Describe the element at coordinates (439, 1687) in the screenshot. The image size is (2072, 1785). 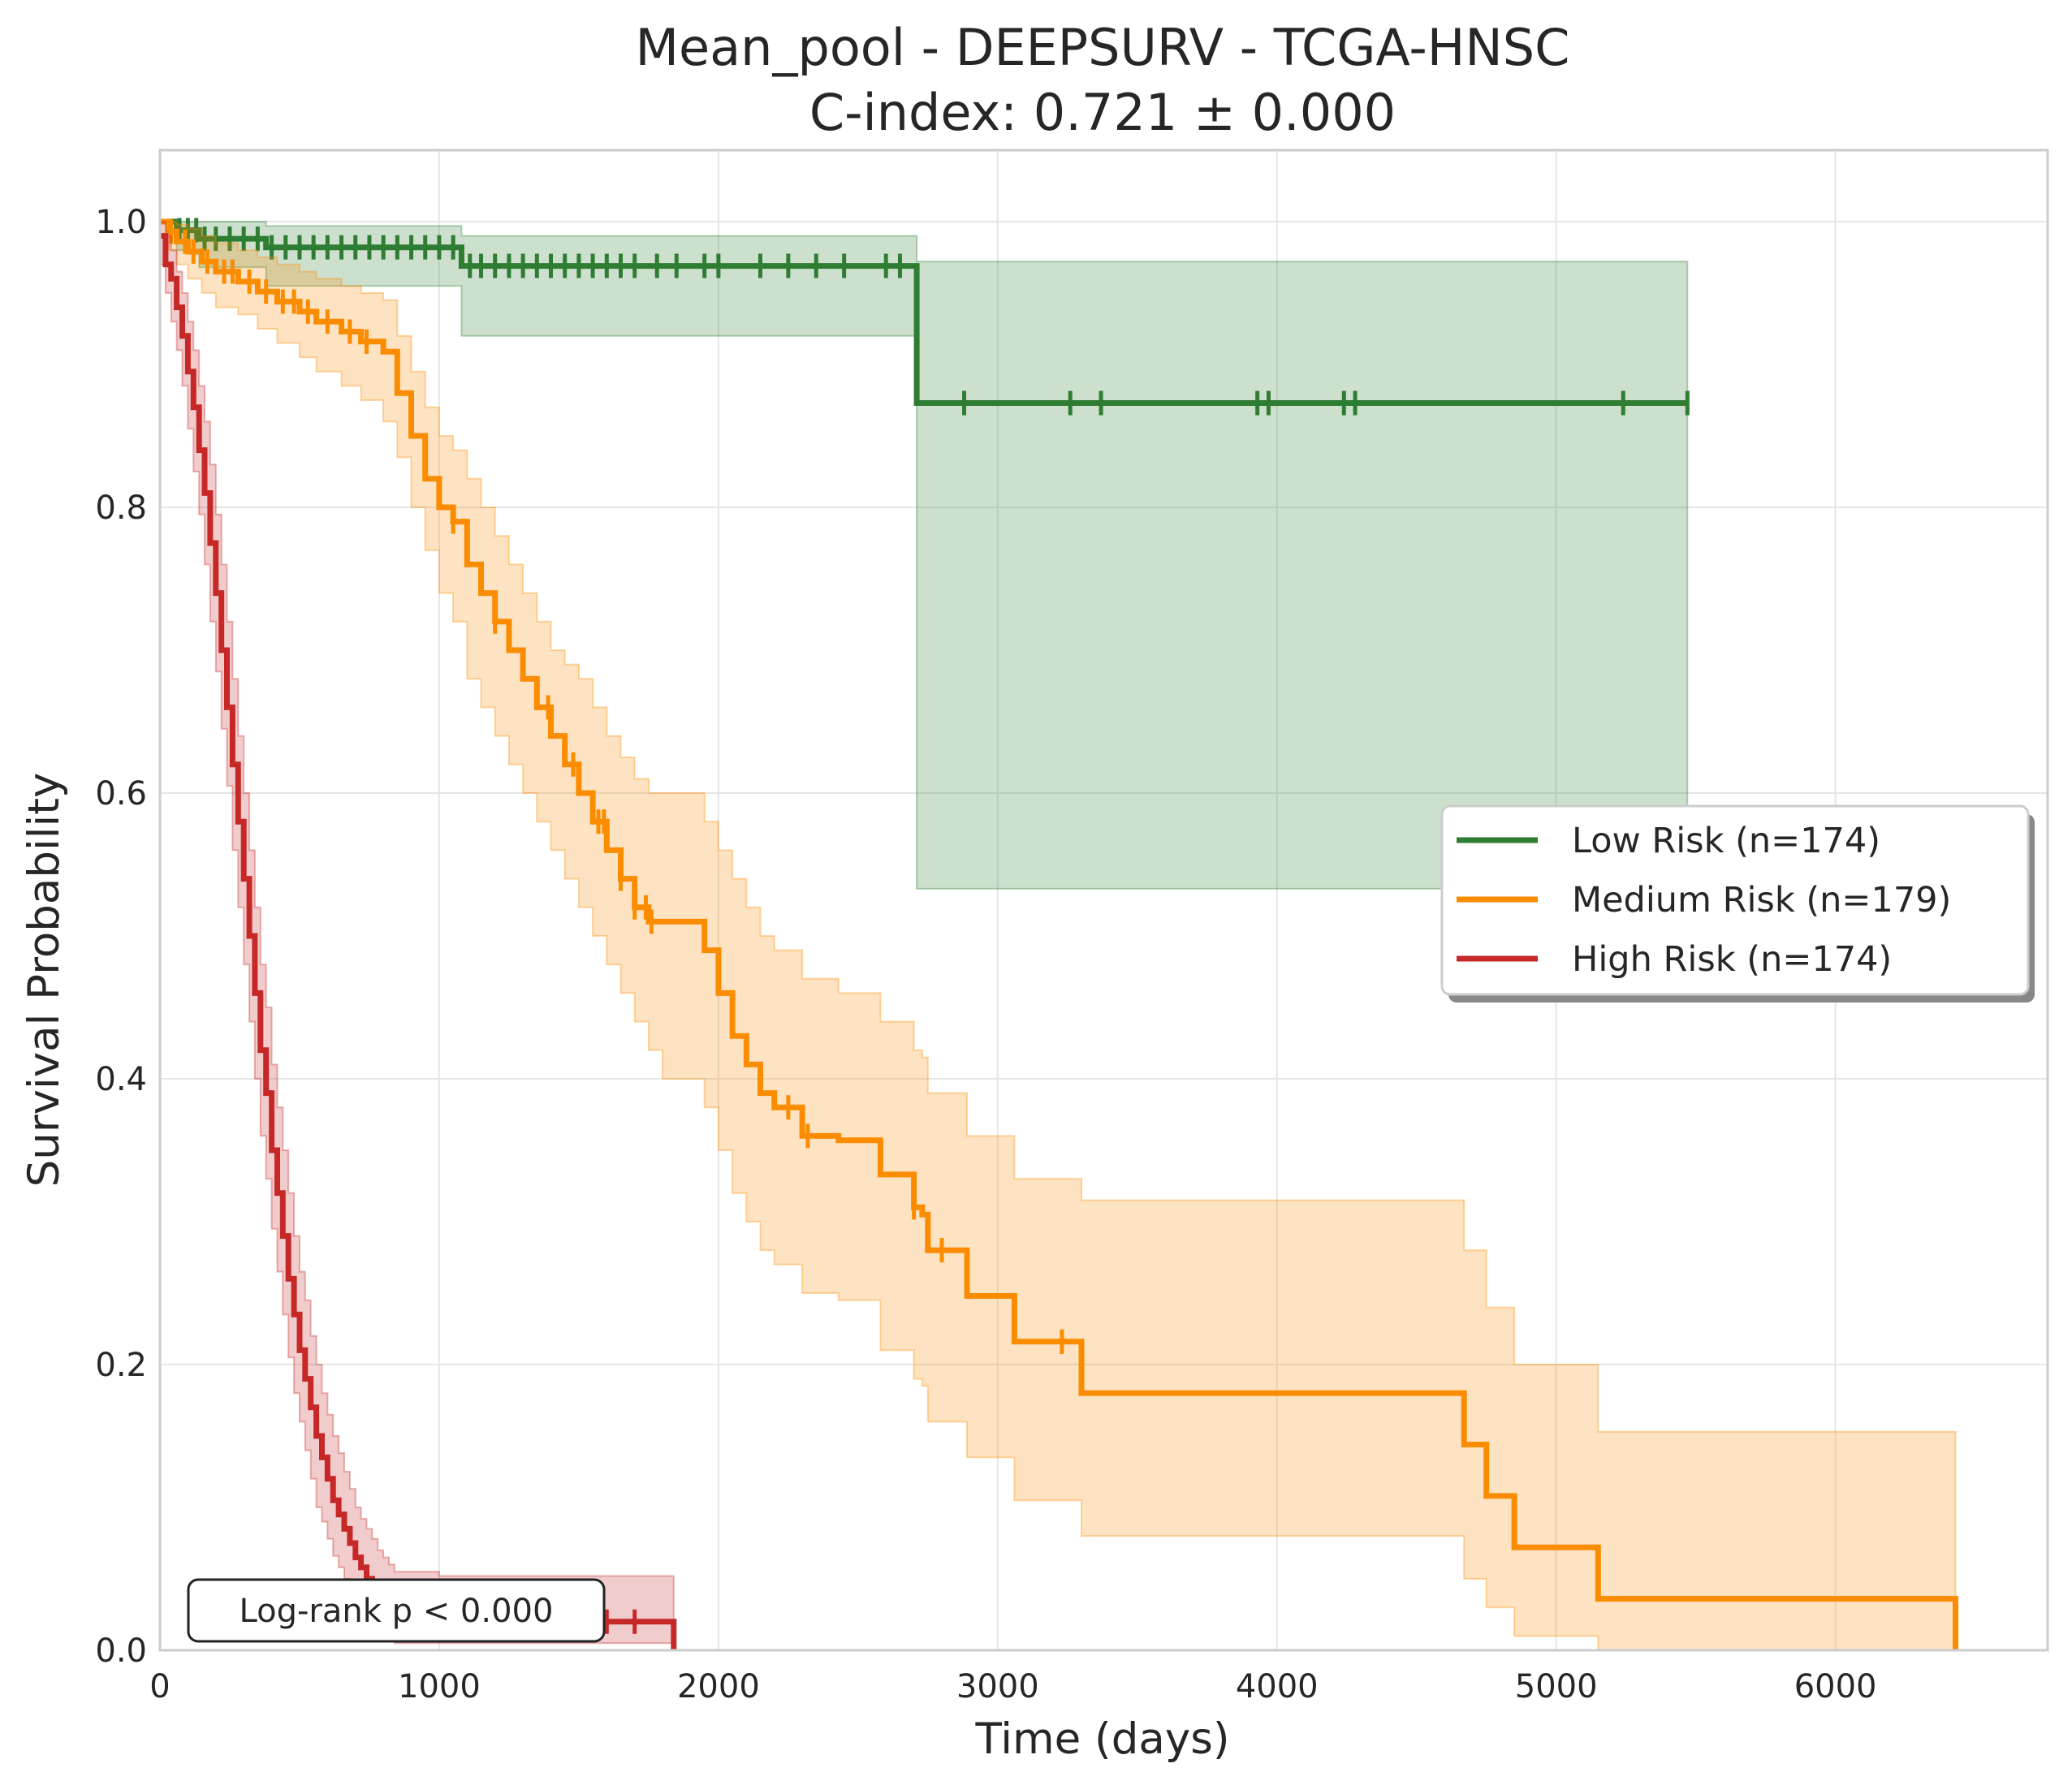
I see `x-tick-label: 1000` at that location.